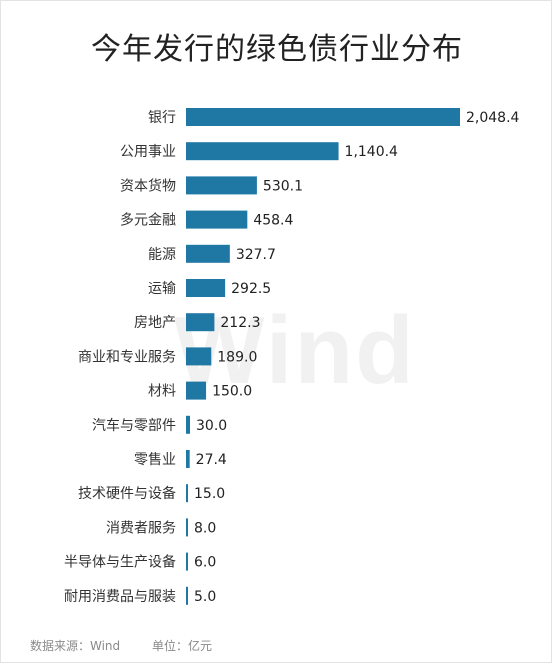 The width and height of the screenshot is (554, 665). I want to click on category-label: 运输, so click(162, 289).